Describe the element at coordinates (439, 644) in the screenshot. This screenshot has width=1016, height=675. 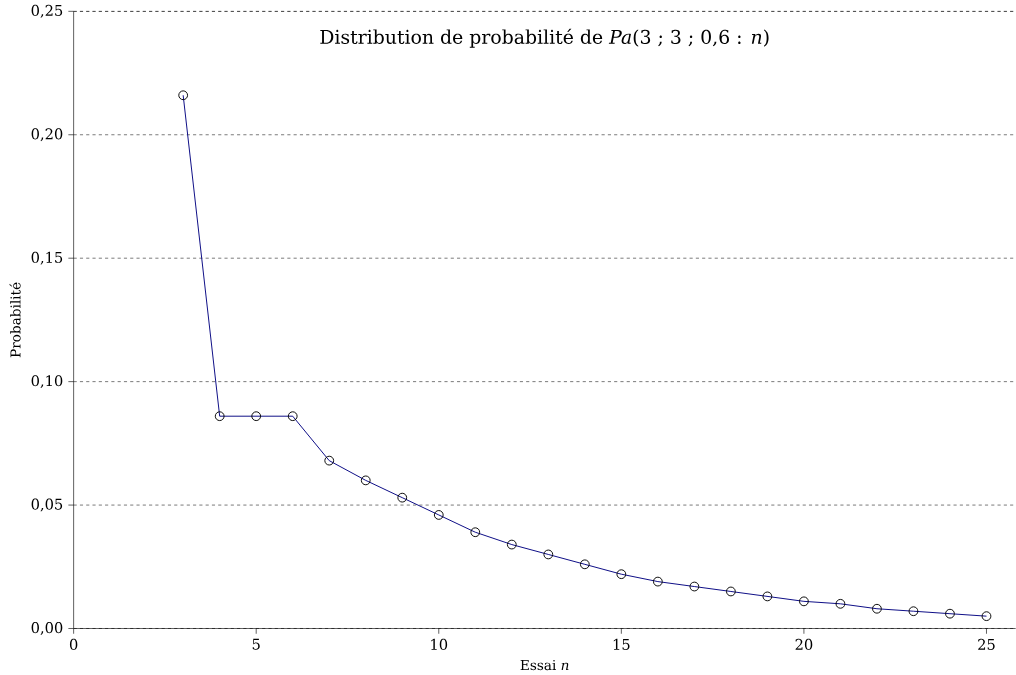
I see `x-tick-label: 10` at that location.